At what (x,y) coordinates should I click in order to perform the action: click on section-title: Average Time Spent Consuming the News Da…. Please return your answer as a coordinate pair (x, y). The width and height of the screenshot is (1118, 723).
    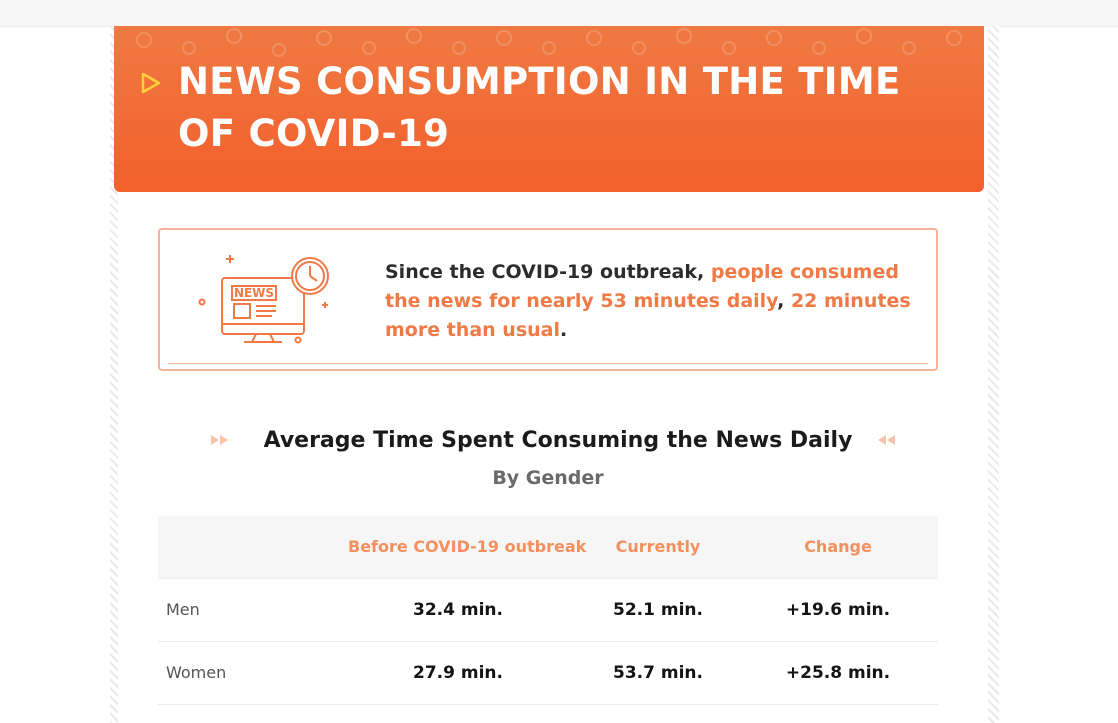
    Looking at the image, I should click on (558, 440).